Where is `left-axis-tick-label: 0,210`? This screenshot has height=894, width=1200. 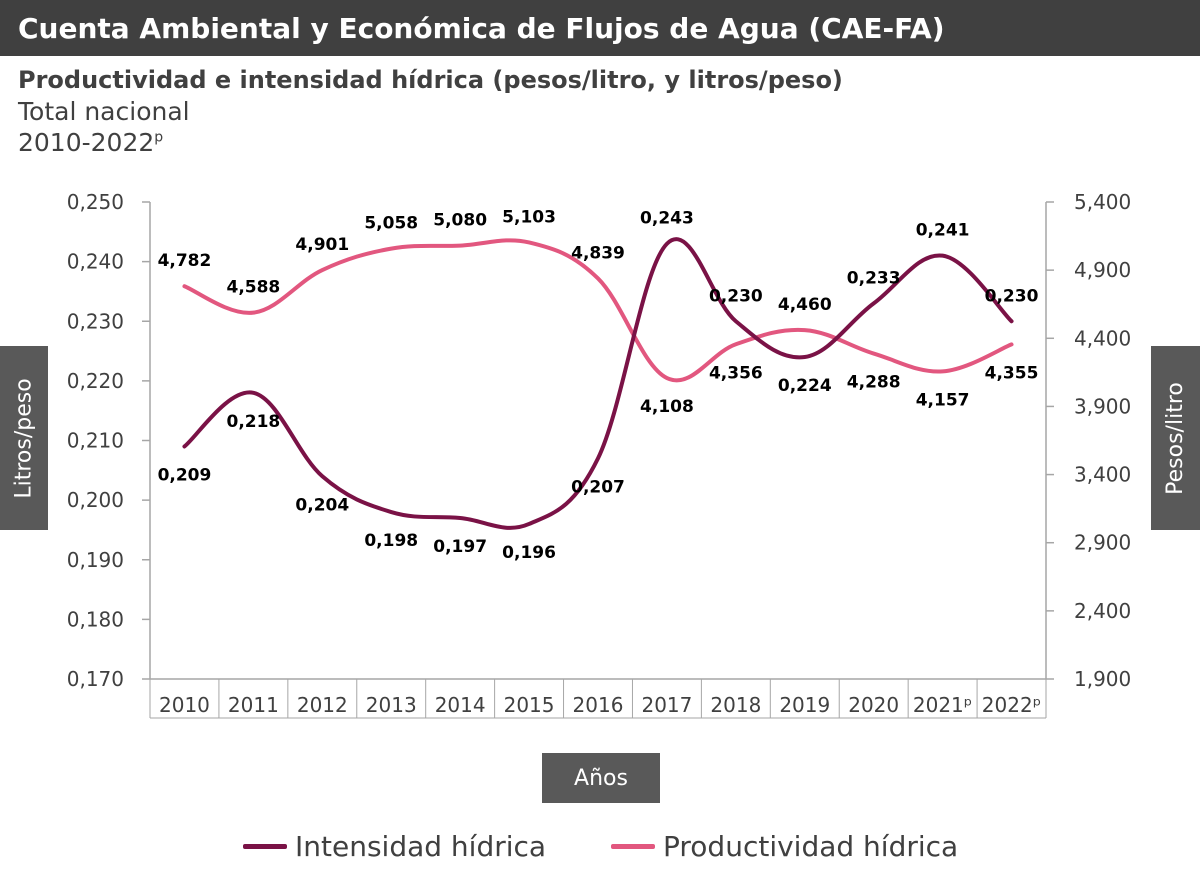 left-axis-tick-label: 0,210 is located at coordinates (95, 441).